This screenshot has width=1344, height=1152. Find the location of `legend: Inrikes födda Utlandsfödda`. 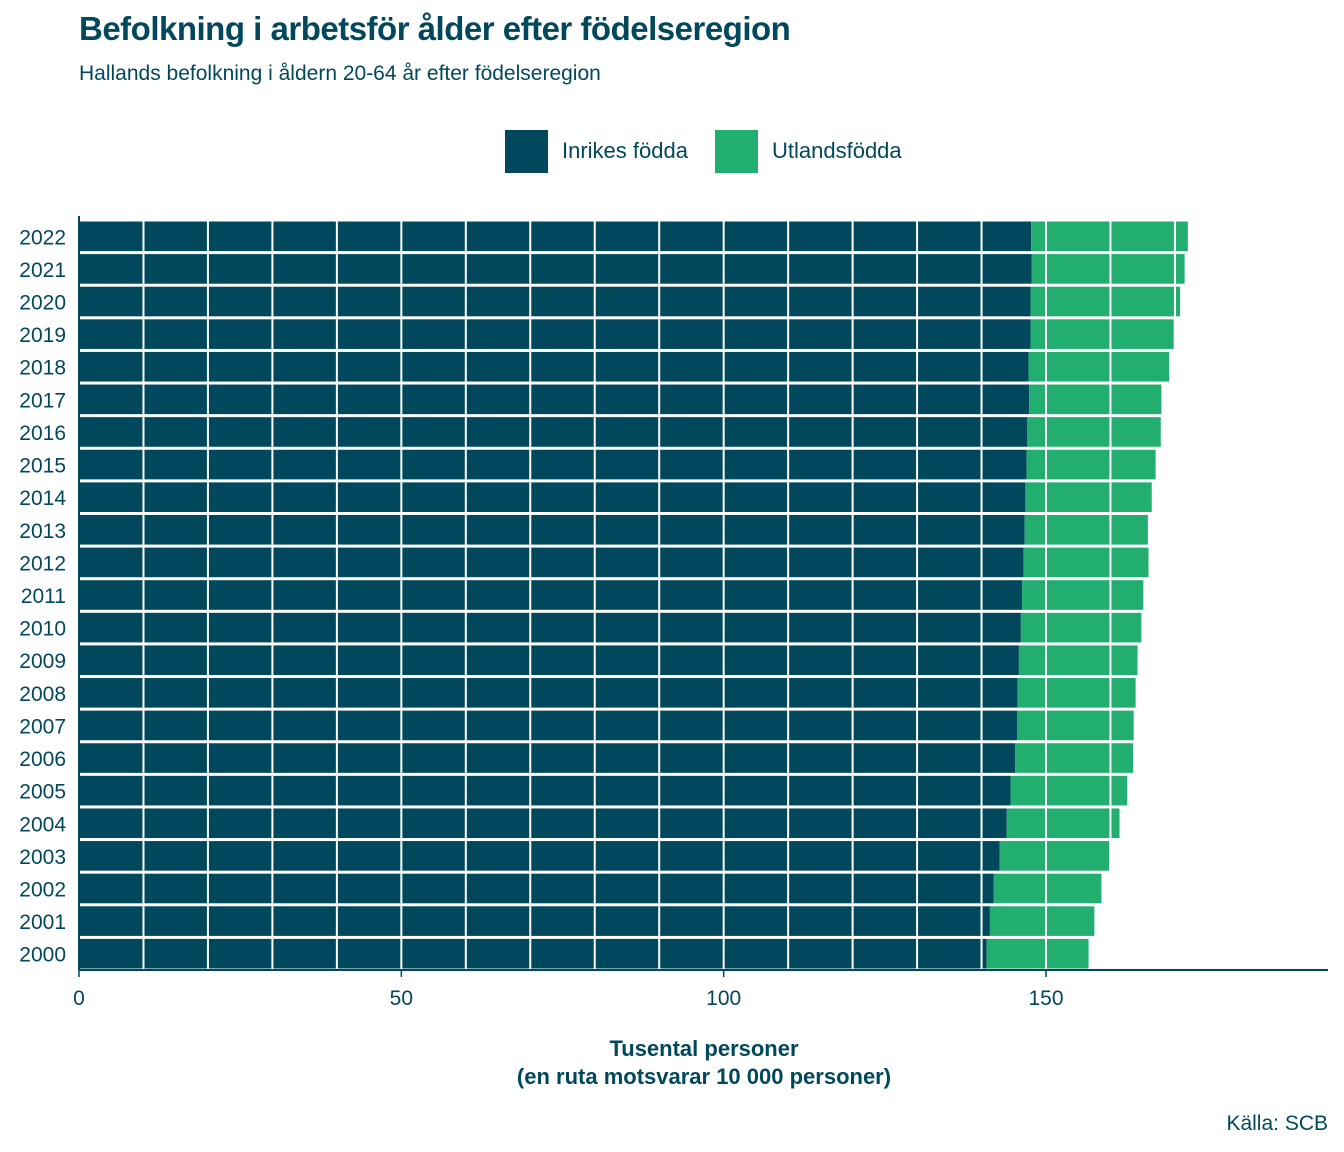

legend: Inrikes födda Utlandsfödda is located at coordinates (672, 151).